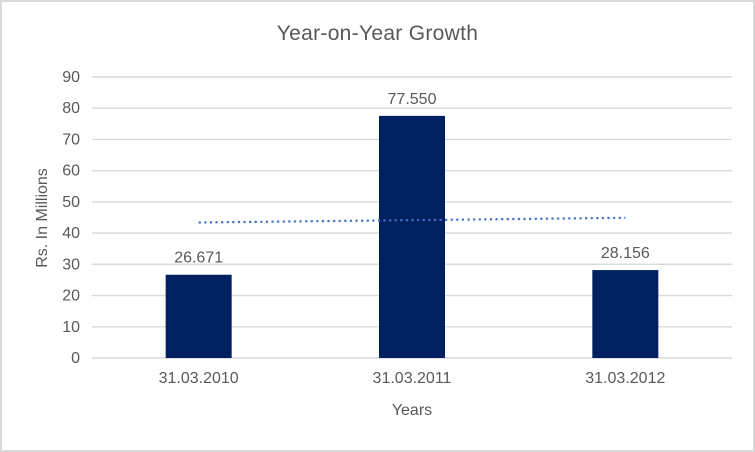 The image size is (755, 452). Describe the element at coordinates (71, 264) in the screenshot. I see `y-tick-label: 30` at that location.